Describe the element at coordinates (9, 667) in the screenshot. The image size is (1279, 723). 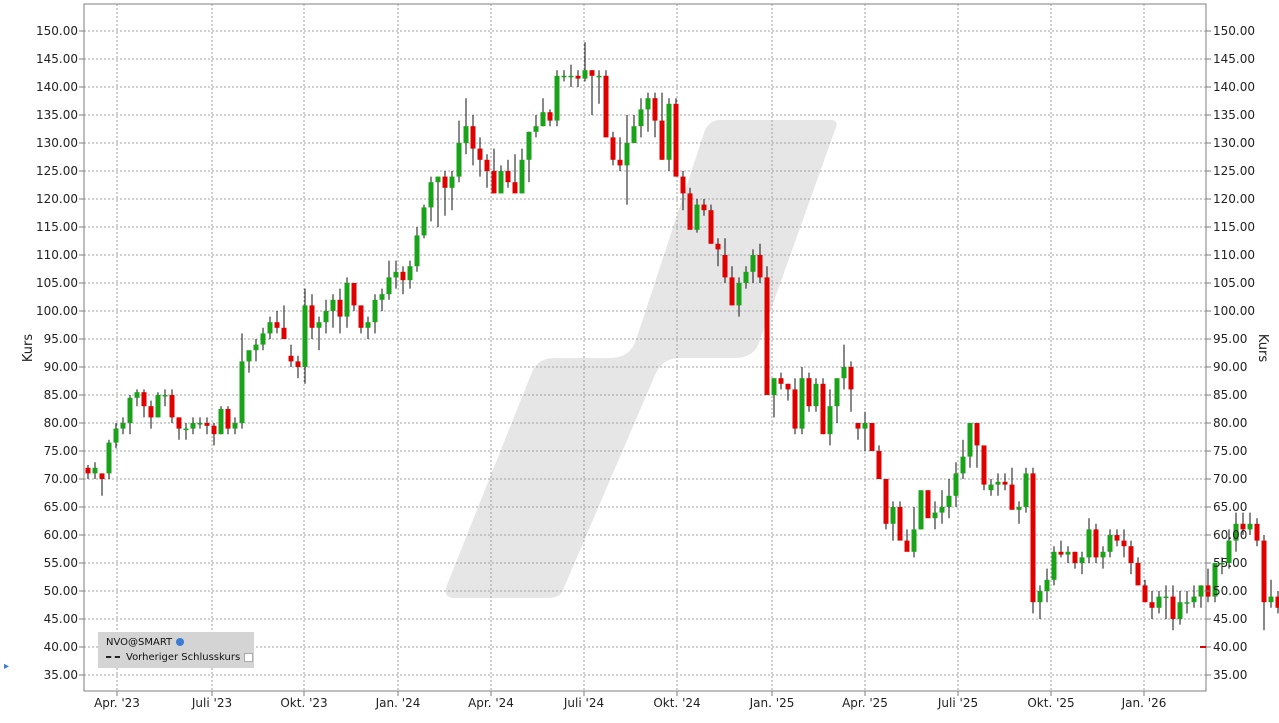
I see `crosshair-icon: ▸` at that location.